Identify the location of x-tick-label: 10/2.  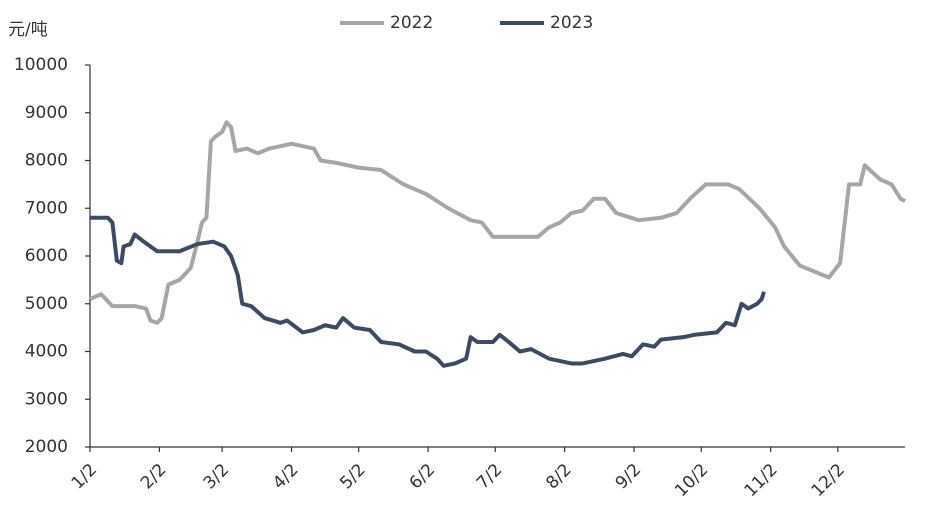
(691, 480).